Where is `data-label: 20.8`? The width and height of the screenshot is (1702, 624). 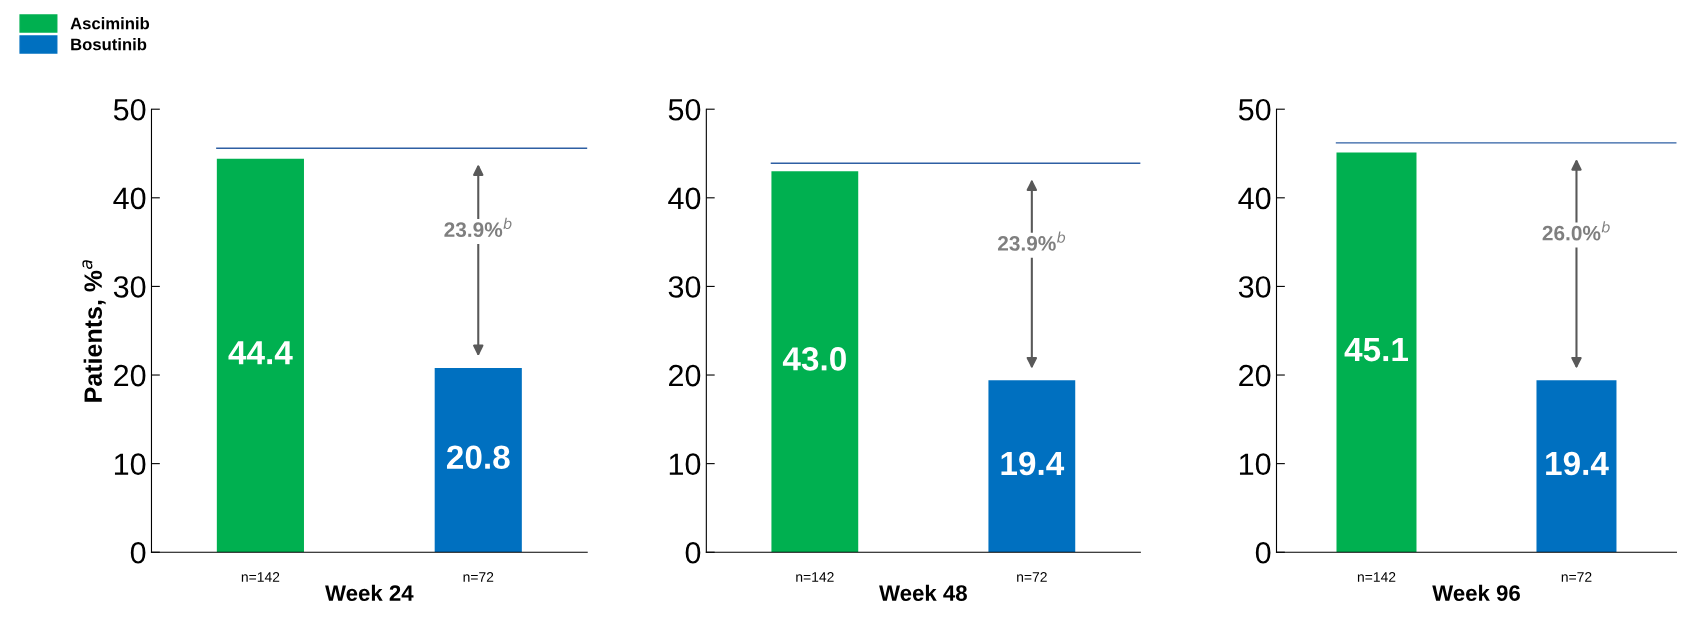
data-label: 20.8 is located at coordinates (478, 457).